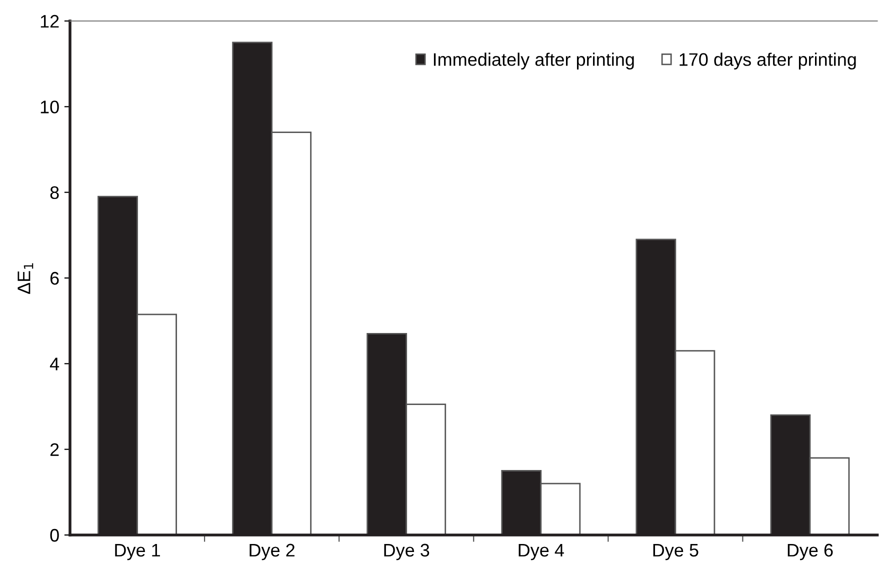  Describe the element at coordinates (54, 193) in the screenshot. I see `y-tick-label: 8` at that location.